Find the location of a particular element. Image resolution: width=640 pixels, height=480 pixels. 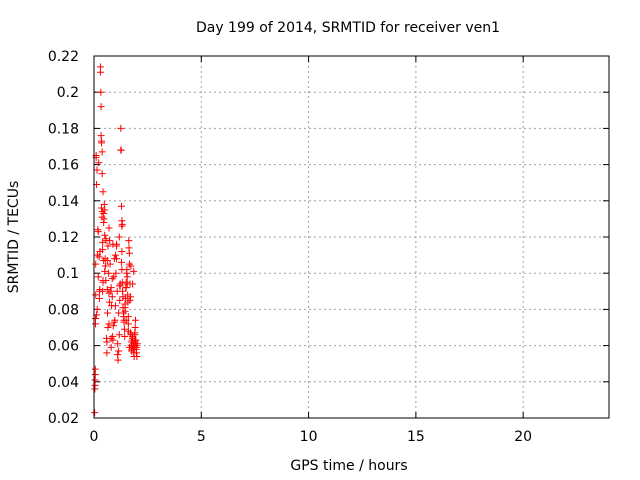

x-tick-label: 0 is located at coordinates (94, 437).